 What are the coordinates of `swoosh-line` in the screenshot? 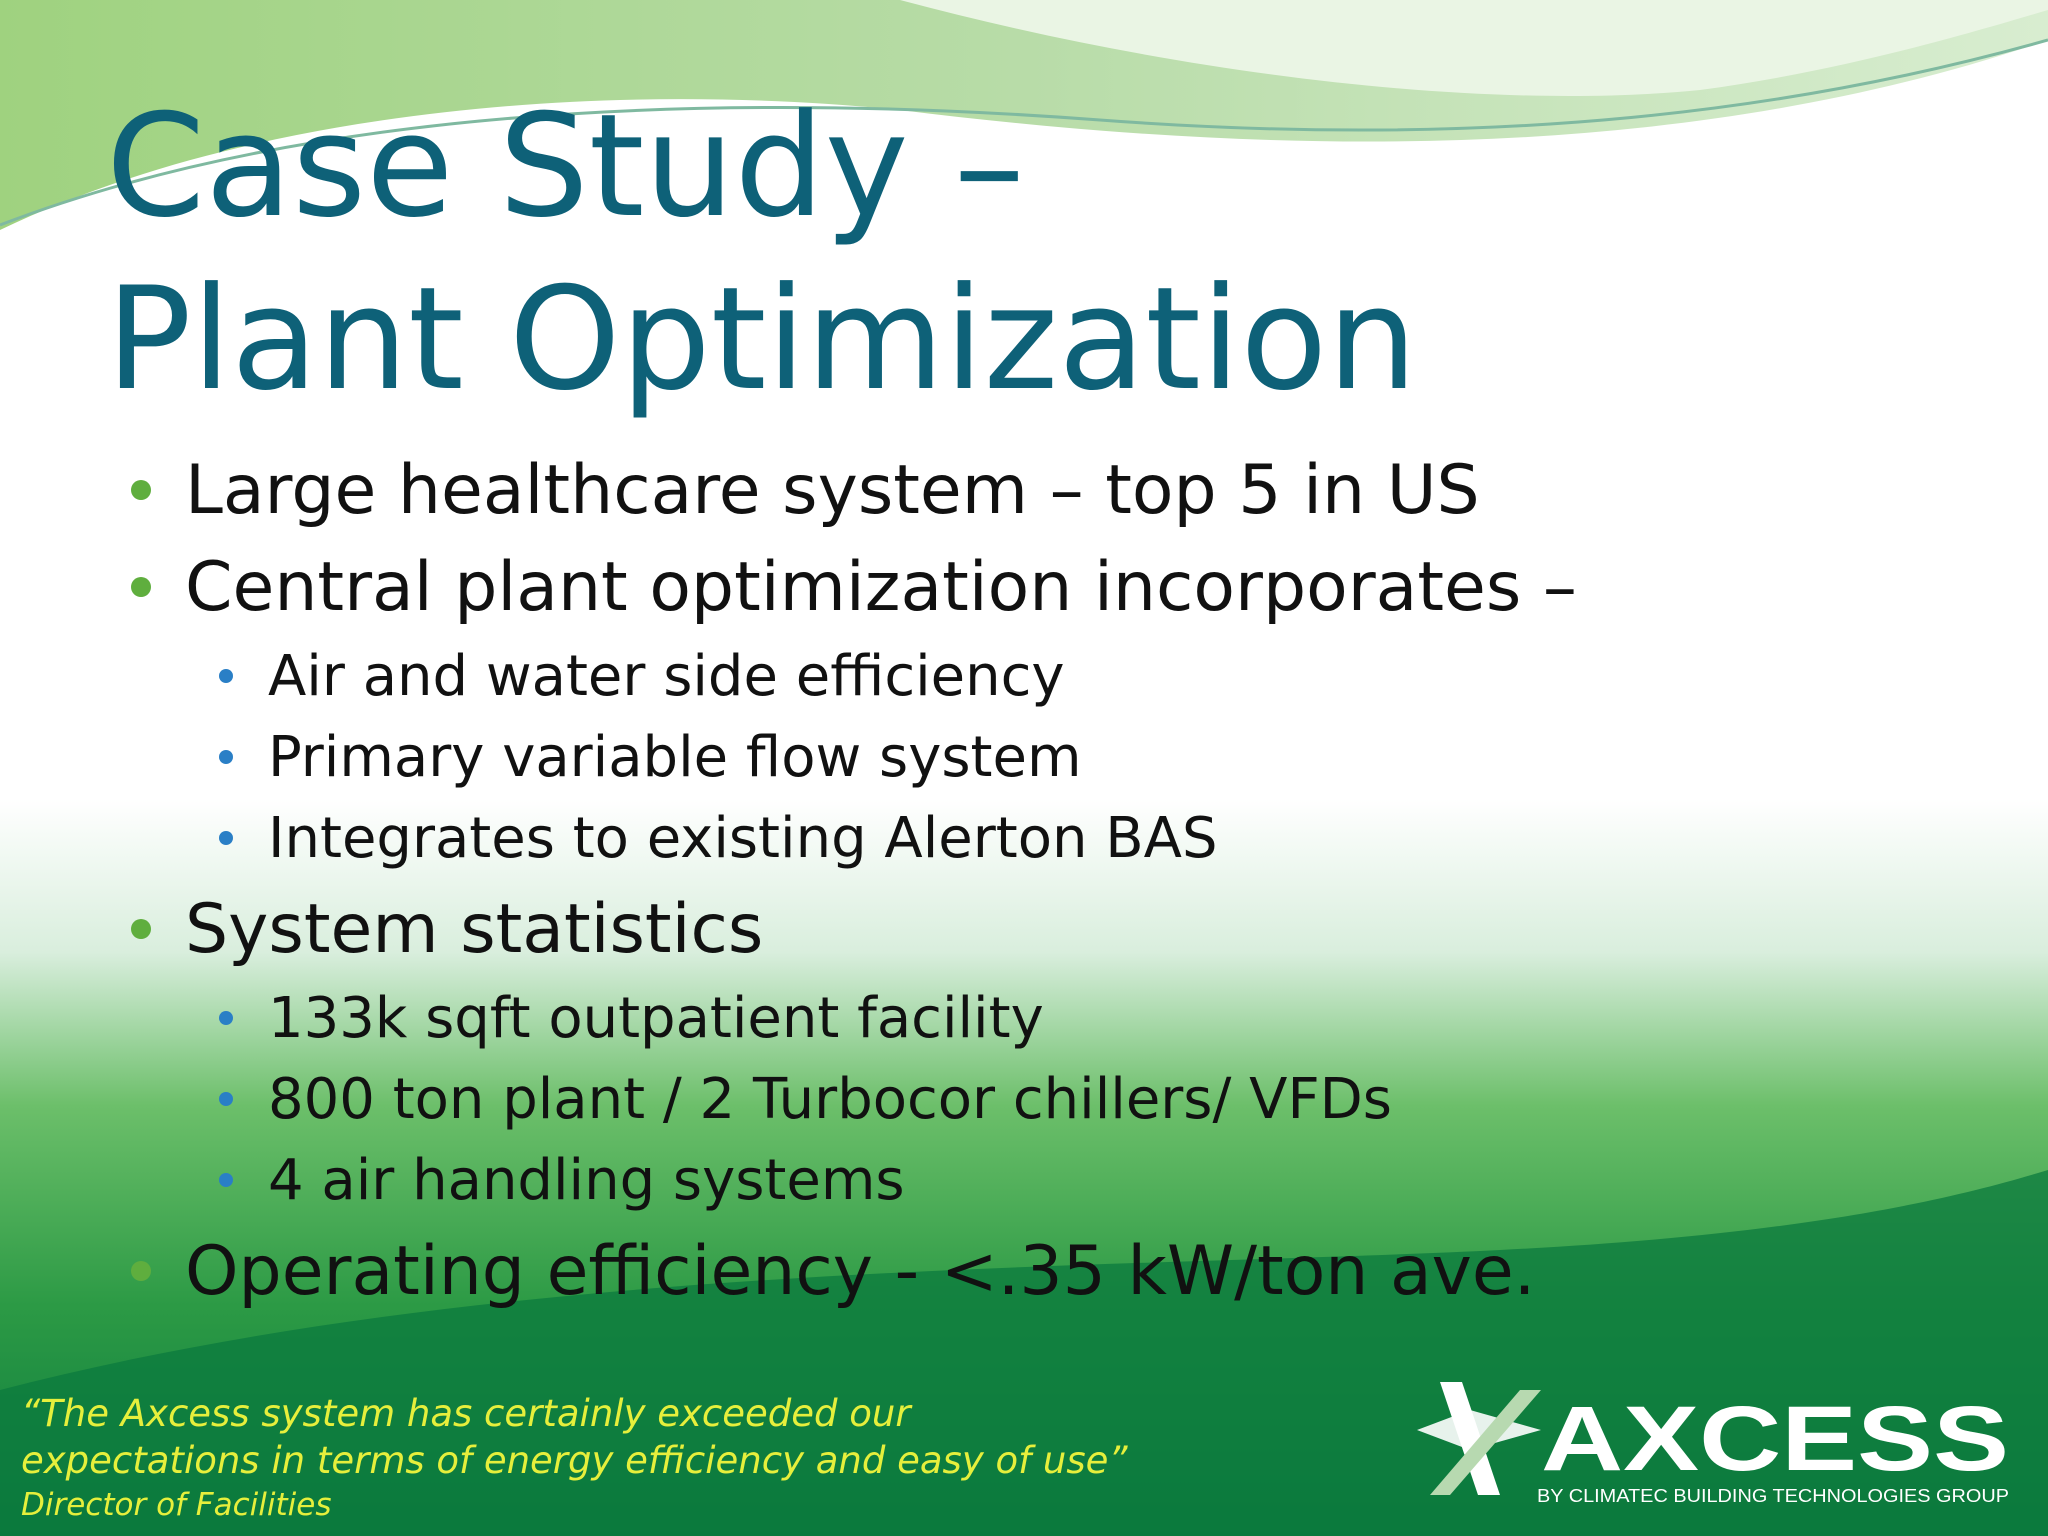 It's located at (1024, 132).